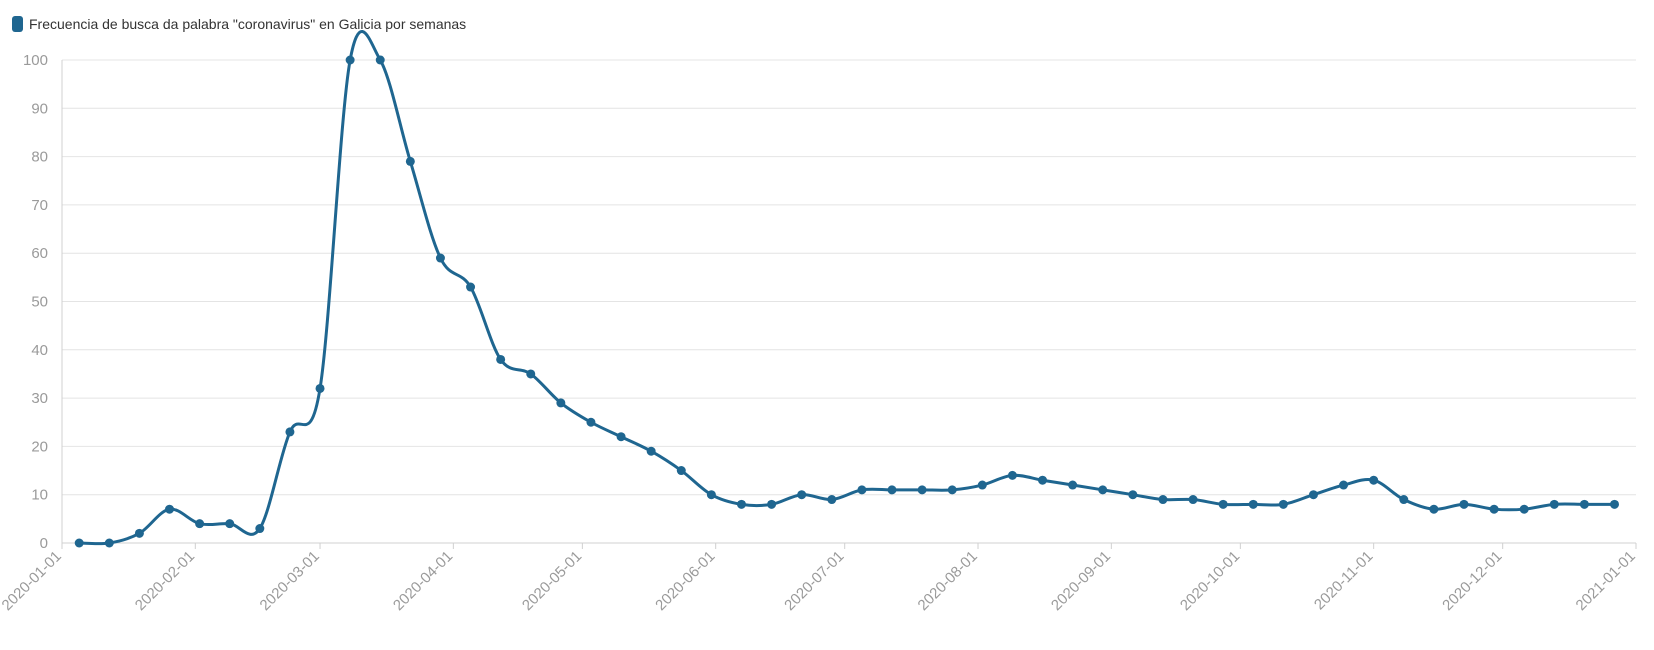  What do you see at coordinates (39, 446) in the screenshot?
I see `y-tick-label: 20` at bounding box center [39, 446].